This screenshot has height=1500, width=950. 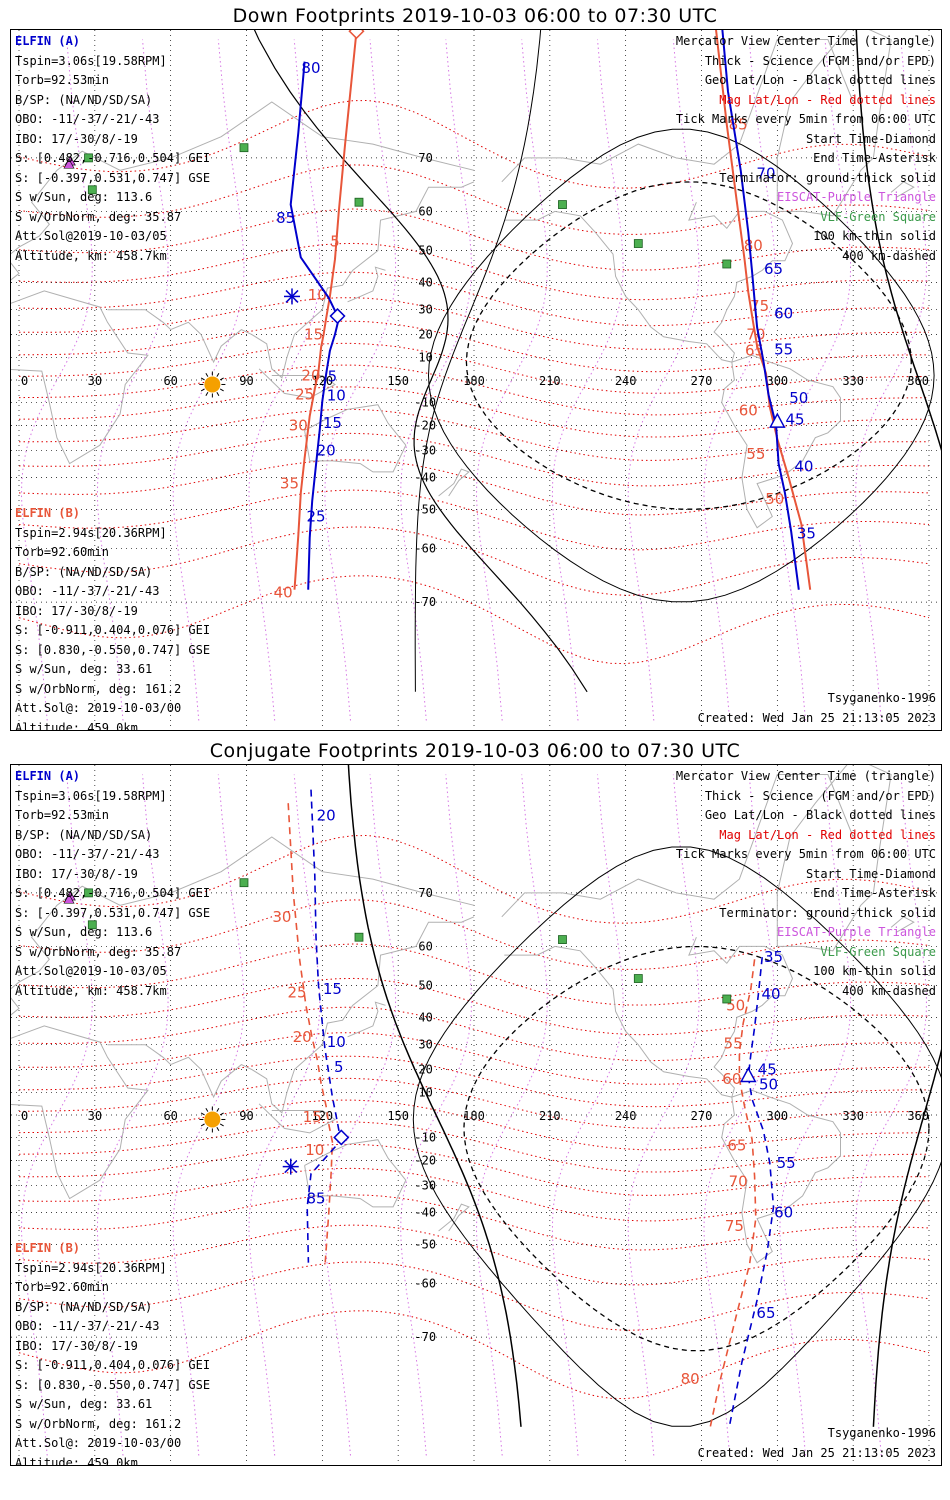 What do you see at coordinates (291, 1167) in the screenshot?
I see `asterisk-stroke` at bounding box center [291, 1167].